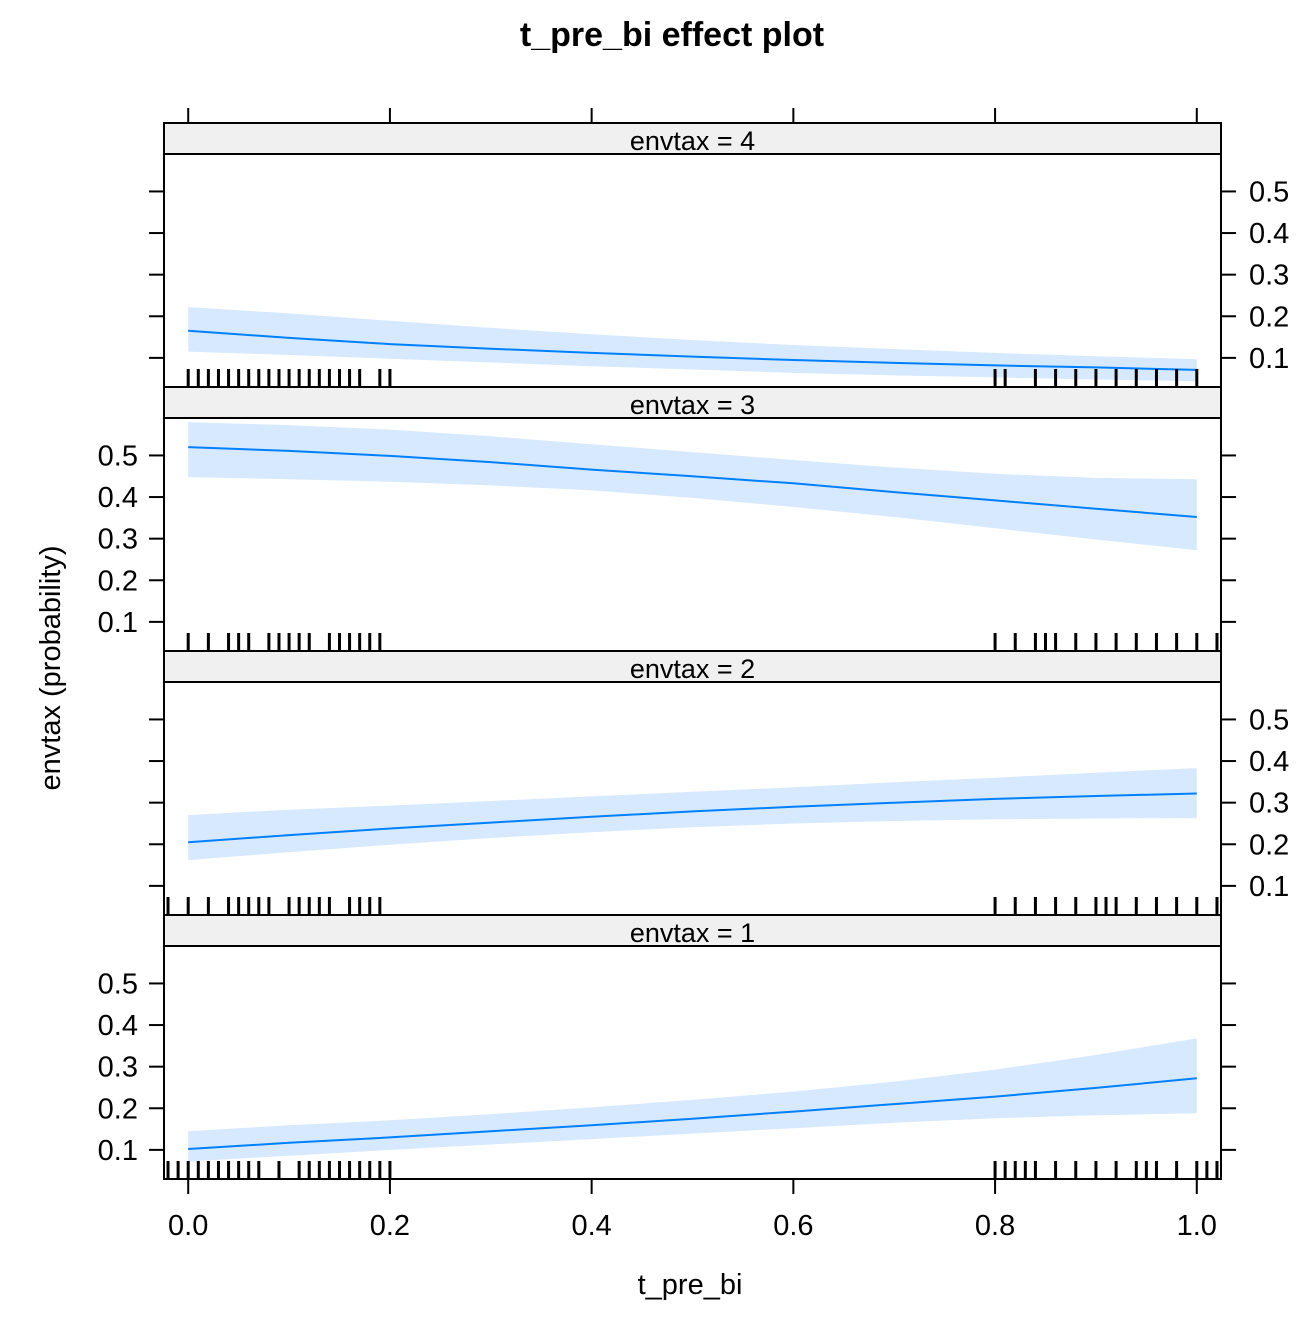  What do you see at coordinates (1197, 1226) in the screenshot?
I see `x-tick-label: 1.0` at bounding box center [1197, 1226].